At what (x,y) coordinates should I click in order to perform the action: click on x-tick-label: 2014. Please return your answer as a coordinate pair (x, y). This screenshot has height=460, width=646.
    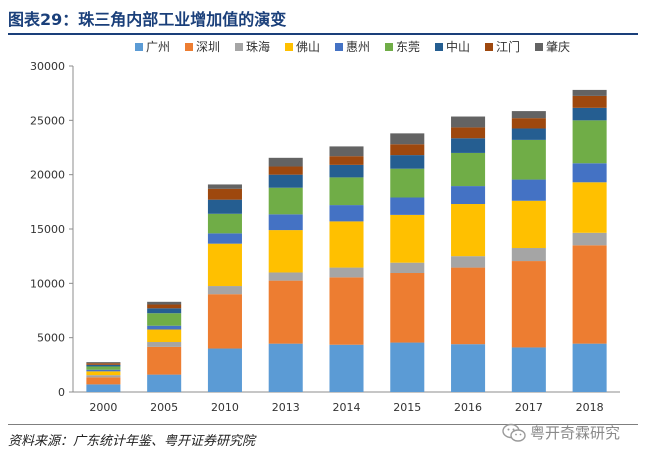
    Looking at the image, I should click on (347, 407).